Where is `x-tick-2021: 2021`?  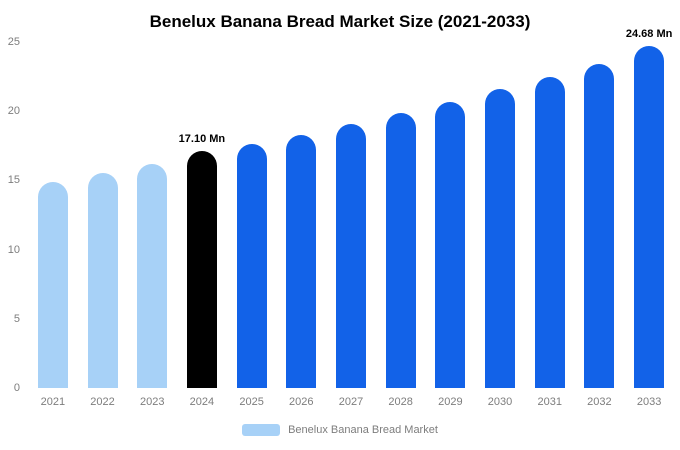 x-tick-2021: 2021 is located at coordinates (53, 402).